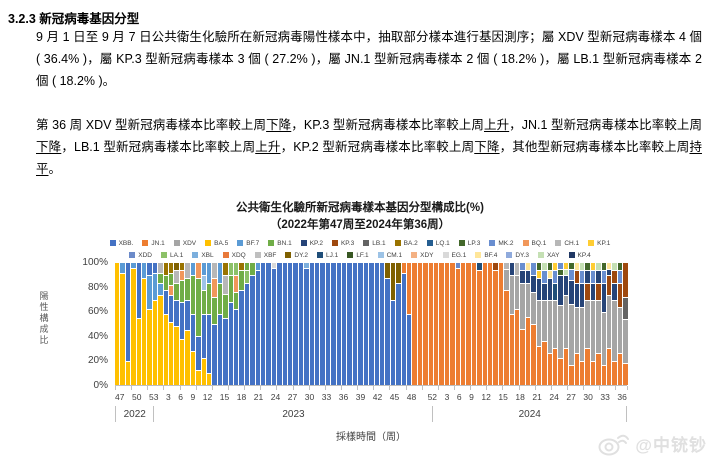  What do you see at coordinates (176, 255) in the screenshot?
I see `legend-label: LA.1` at bounding box center [176, 255].